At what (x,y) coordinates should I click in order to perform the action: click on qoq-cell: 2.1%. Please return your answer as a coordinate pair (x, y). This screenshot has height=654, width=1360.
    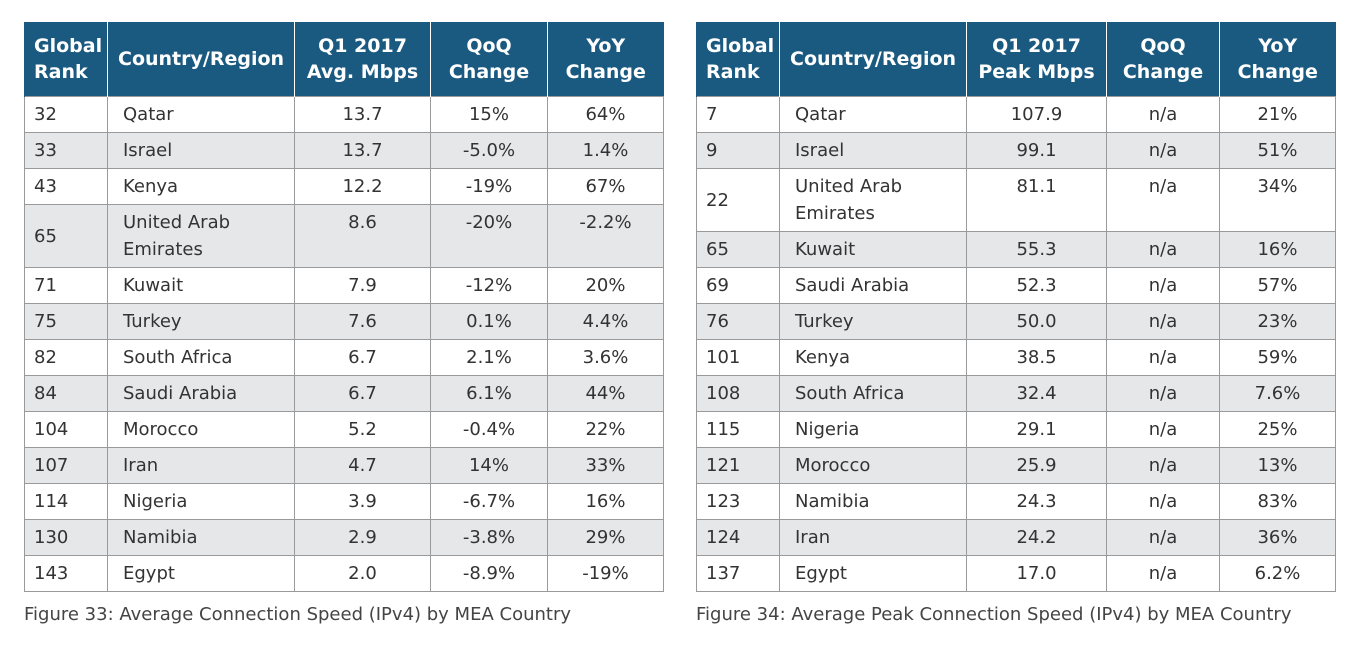
    Looking at the image, I should click on (489, 357).